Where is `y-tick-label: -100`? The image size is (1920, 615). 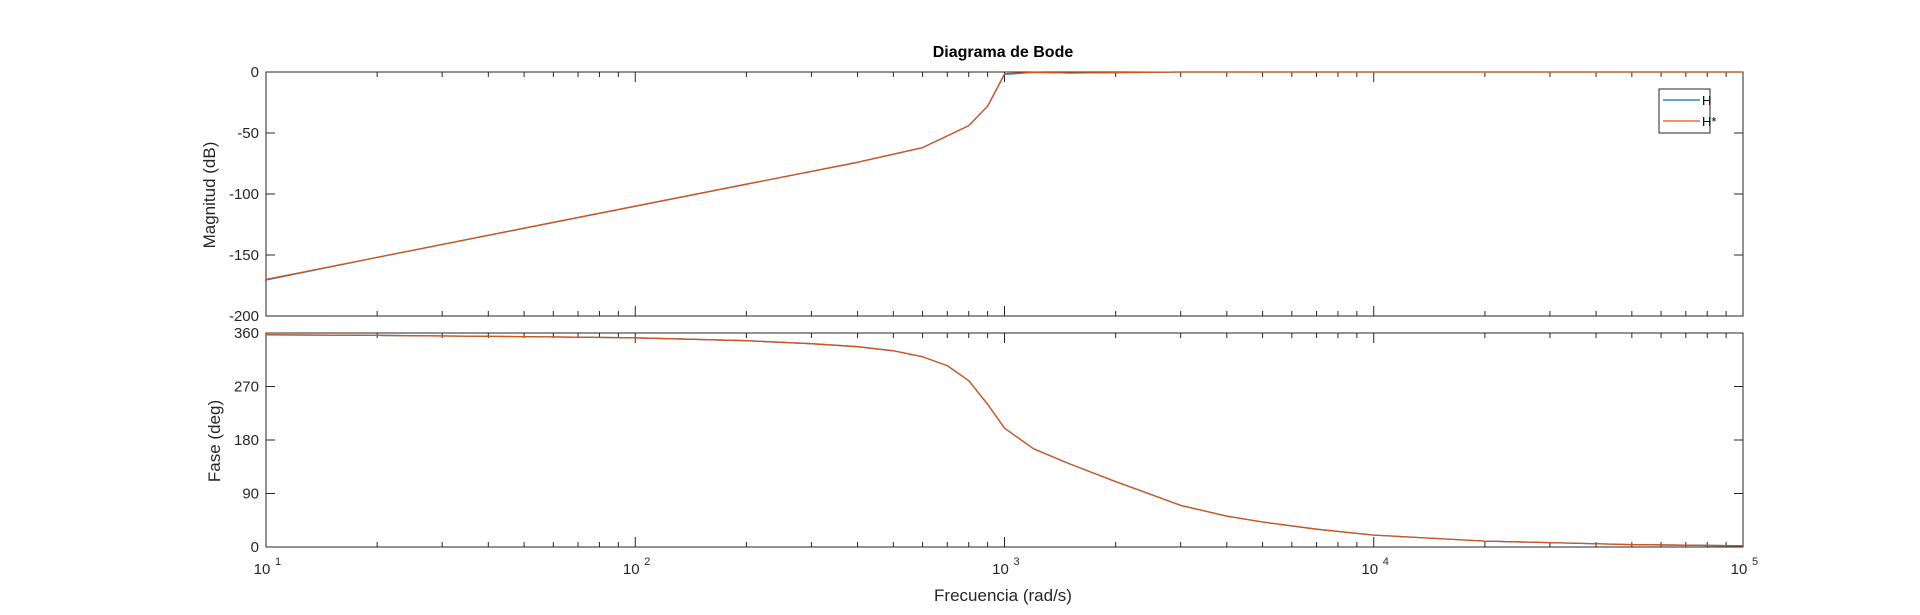
y-tick-label: -100 is located at coordinates (244, 194).